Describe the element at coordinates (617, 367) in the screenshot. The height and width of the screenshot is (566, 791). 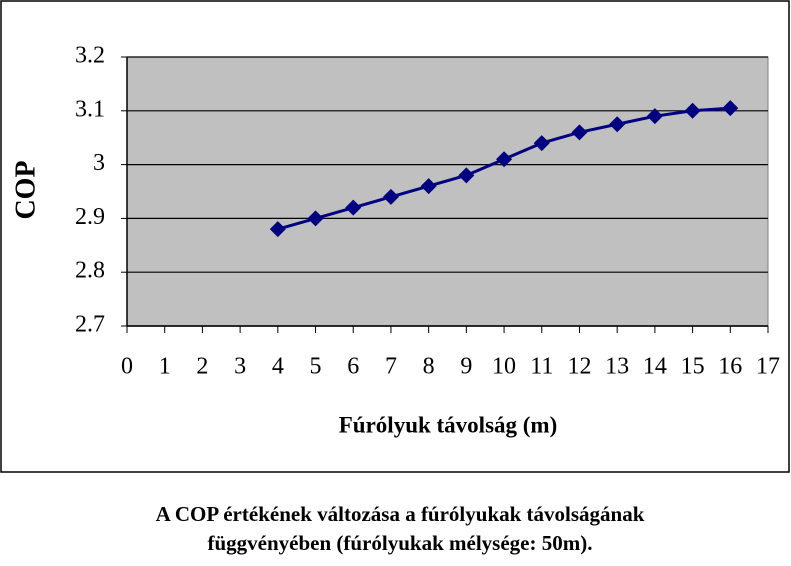
I see `x-tick-label: 13` at that location.